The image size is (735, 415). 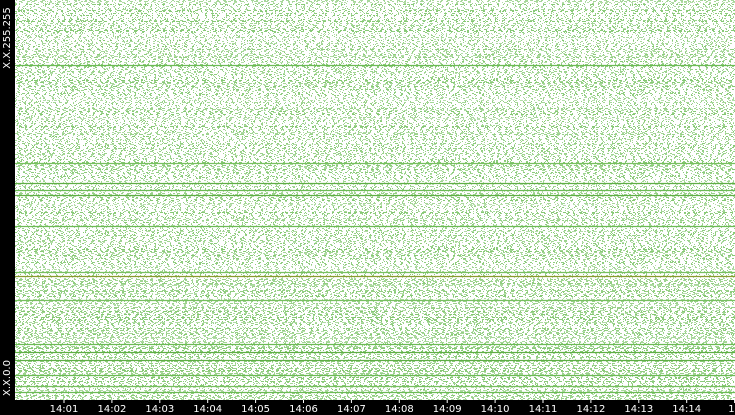 What do you see at coordinates (731, 409) in the screenshot?
I see `x-tick-label: 14` at bounding box center [731, 409].